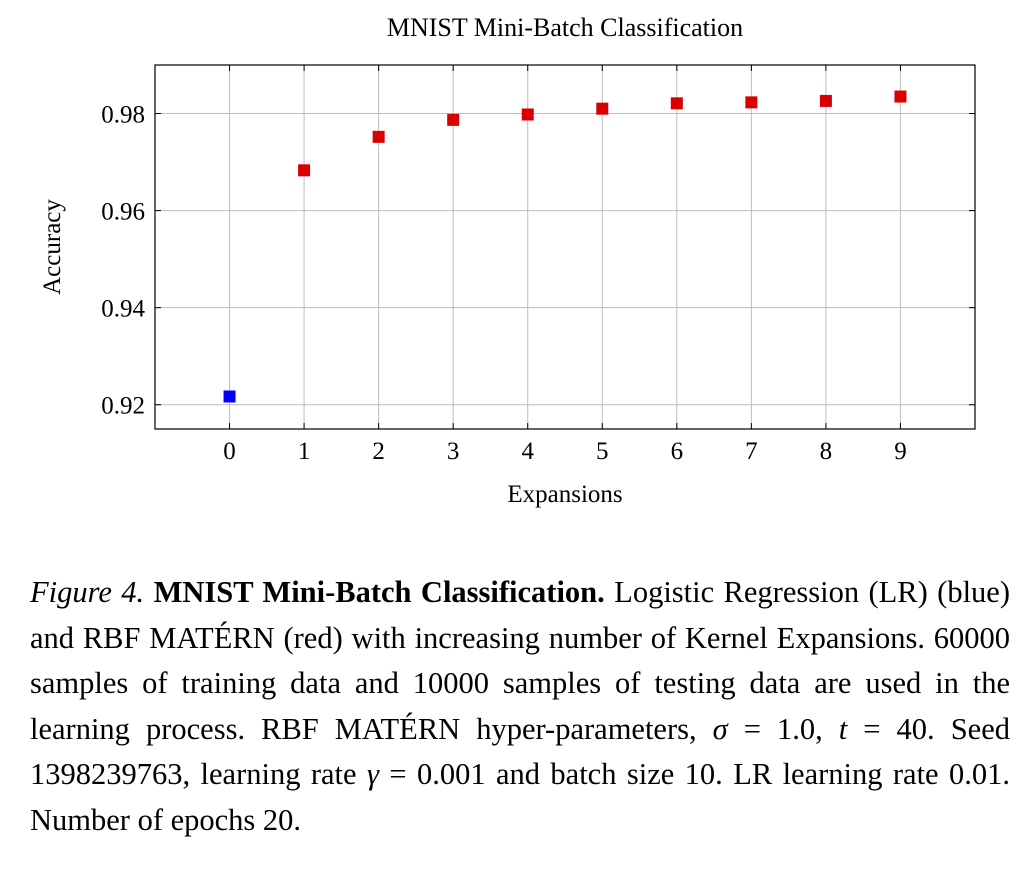  What do you see at coordinates (123, 309) in the screenshot?
I see `y-tick-label: 0.94` at bounding box center [123, 309].